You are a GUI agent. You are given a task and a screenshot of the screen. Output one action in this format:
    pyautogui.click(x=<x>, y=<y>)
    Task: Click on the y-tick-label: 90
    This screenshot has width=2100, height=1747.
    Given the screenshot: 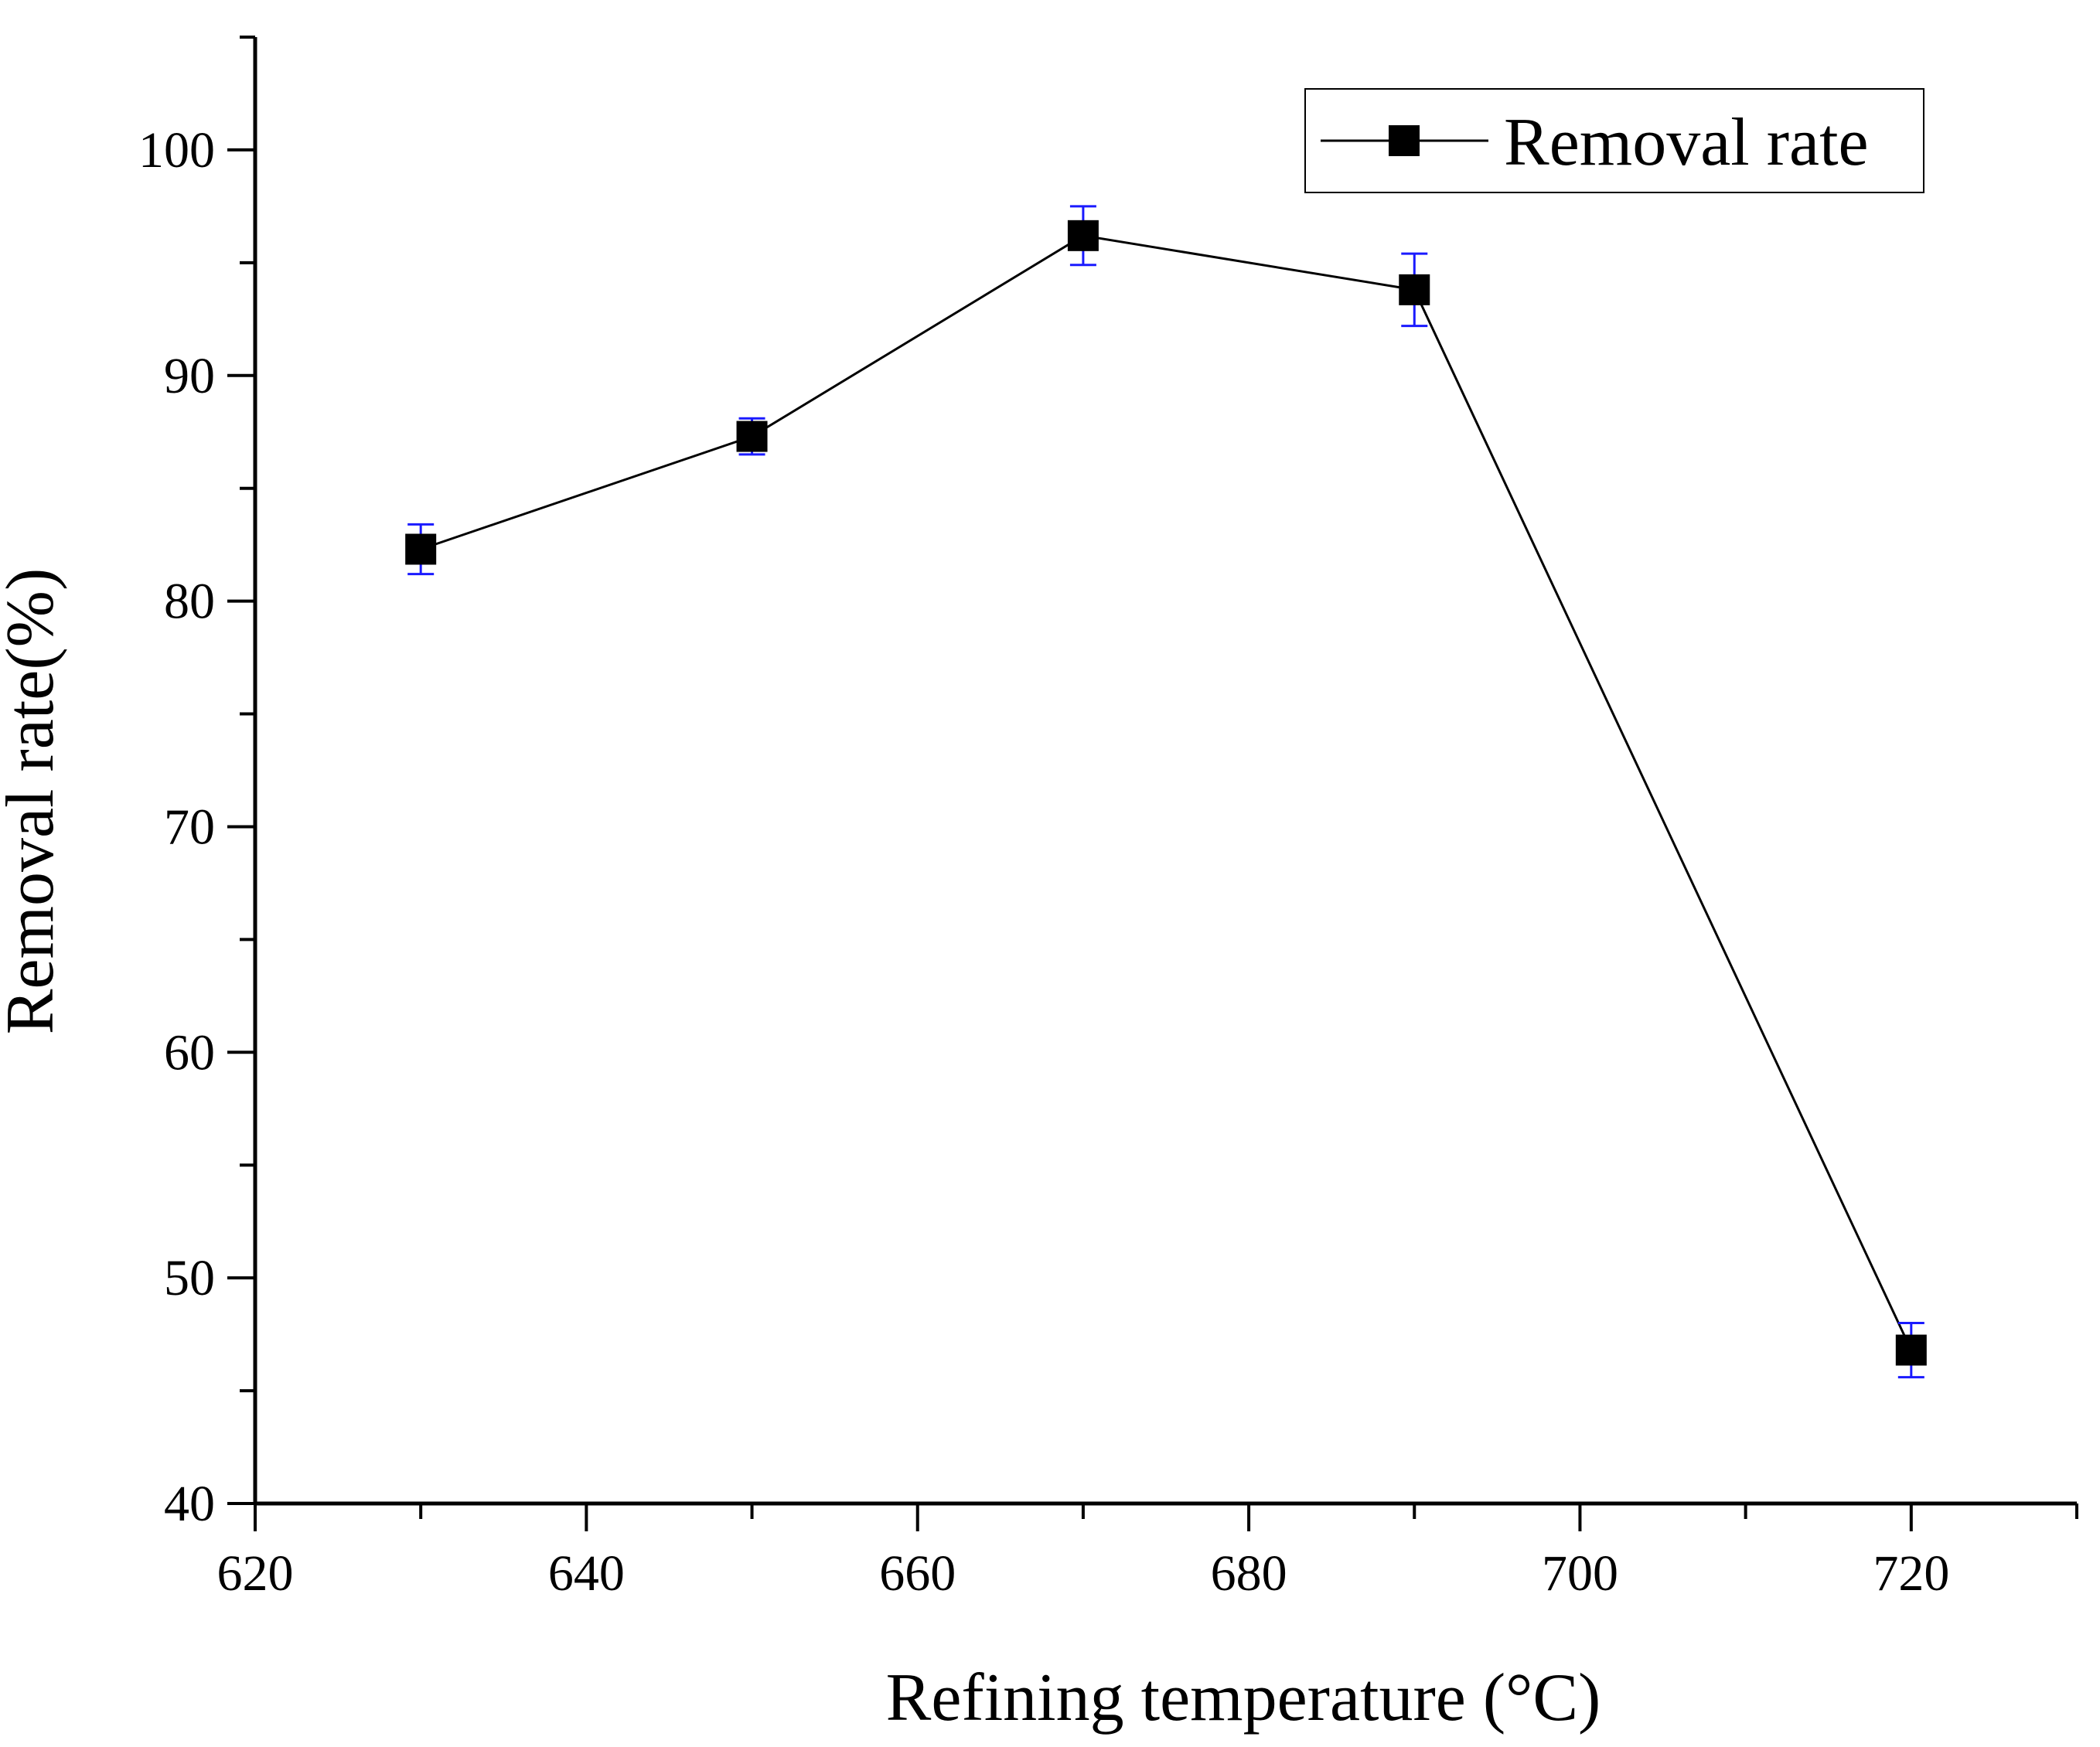 What is the action you would take?
    pyautogui.click(x=189, y=376)
    